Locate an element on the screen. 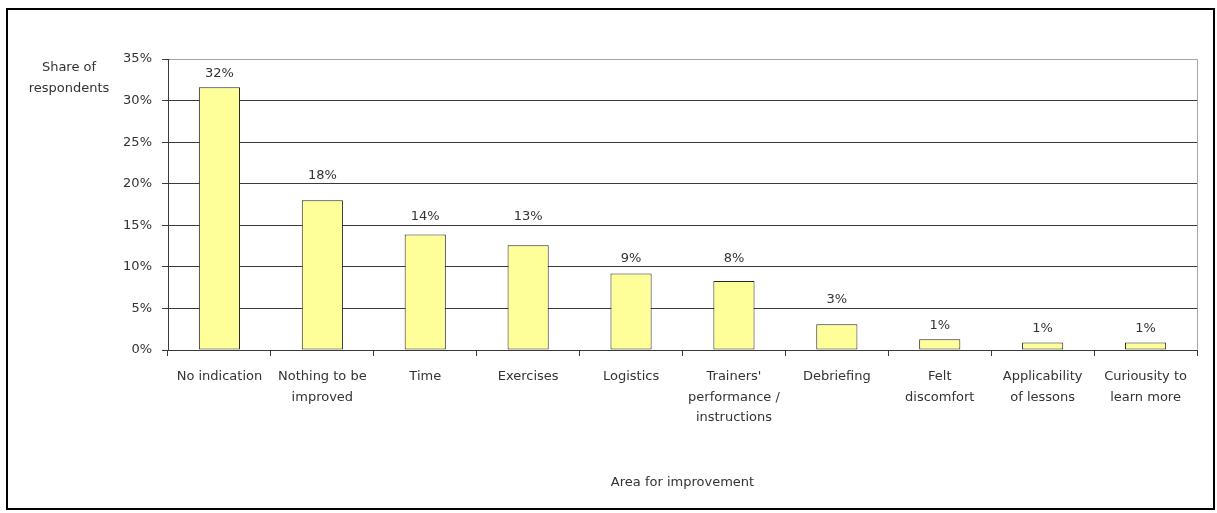 This screenshot has width=1217, height=513. data-label: 18% is located at coordinates (322, 174).